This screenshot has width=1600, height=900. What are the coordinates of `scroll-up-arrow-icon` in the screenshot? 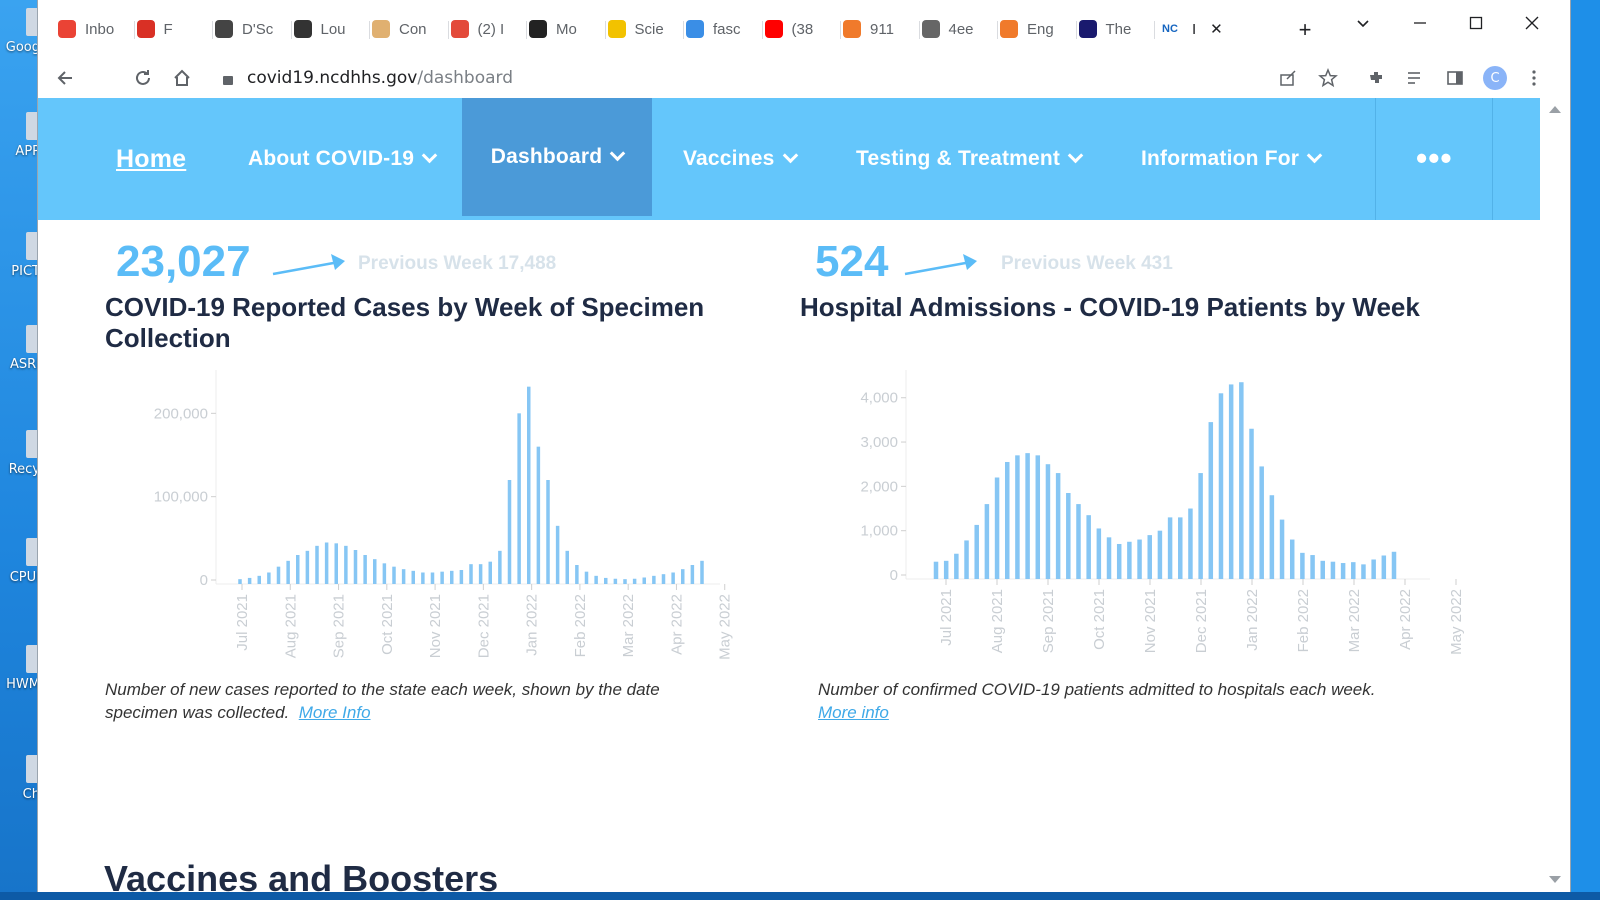 It's located at (1555, 109).